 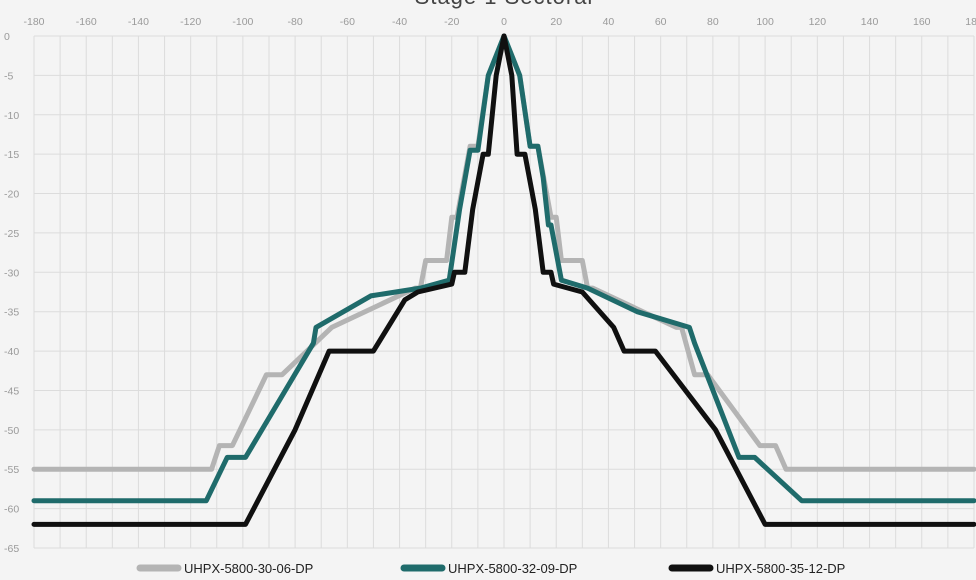 What do you see at coordinates (138, 22) in the screenshot?
I see `x-tick-label: -140` at bounding box center [138, 22].